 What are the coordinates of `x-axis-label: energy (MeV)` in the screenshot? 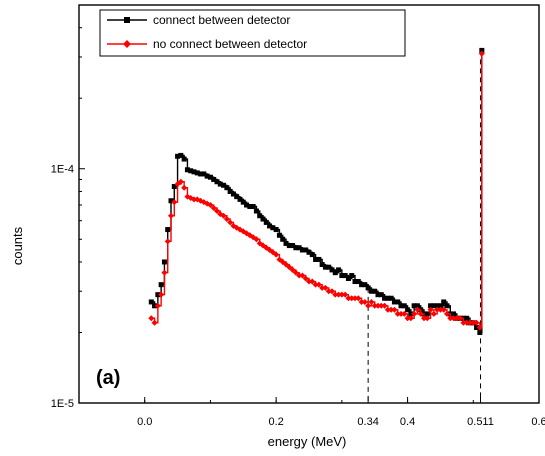 It's located at (307, 441).